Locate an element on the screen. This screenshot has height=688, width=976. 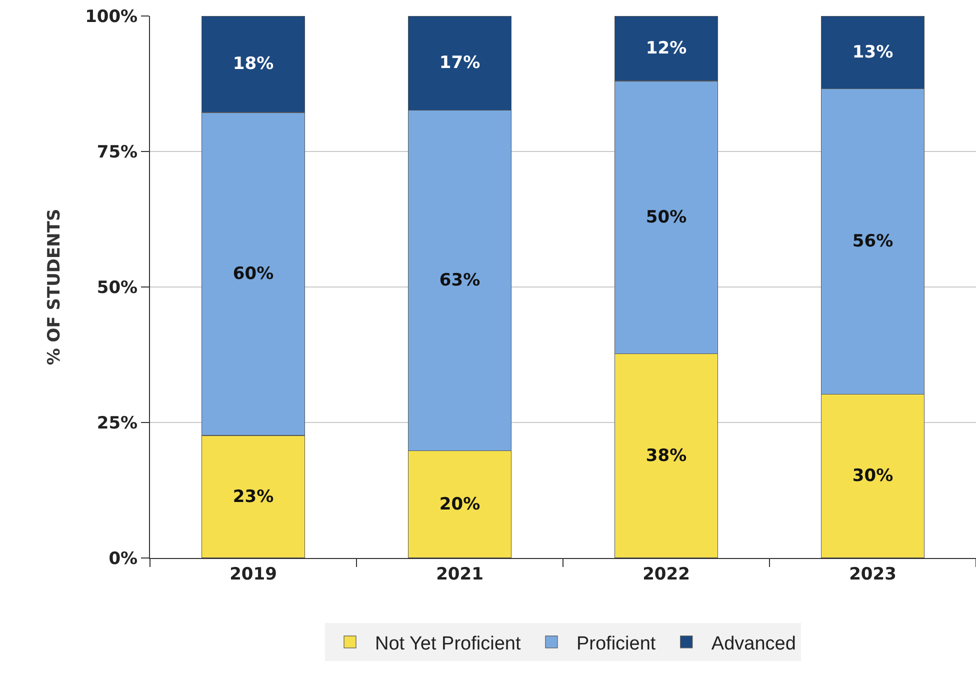
data-label: 23% is located at coordinates (253, 496).